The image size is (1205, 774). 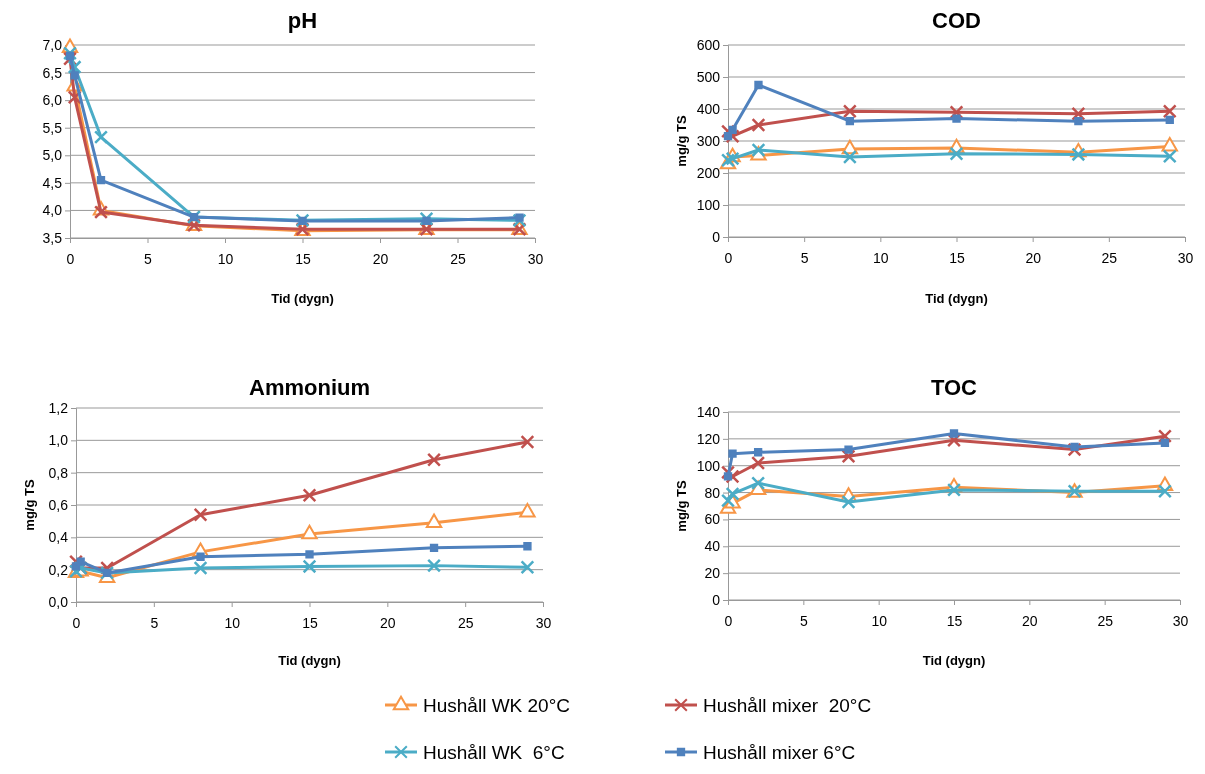 I want to click on y-tick-label: 5,0, so click(x=52, y=155).